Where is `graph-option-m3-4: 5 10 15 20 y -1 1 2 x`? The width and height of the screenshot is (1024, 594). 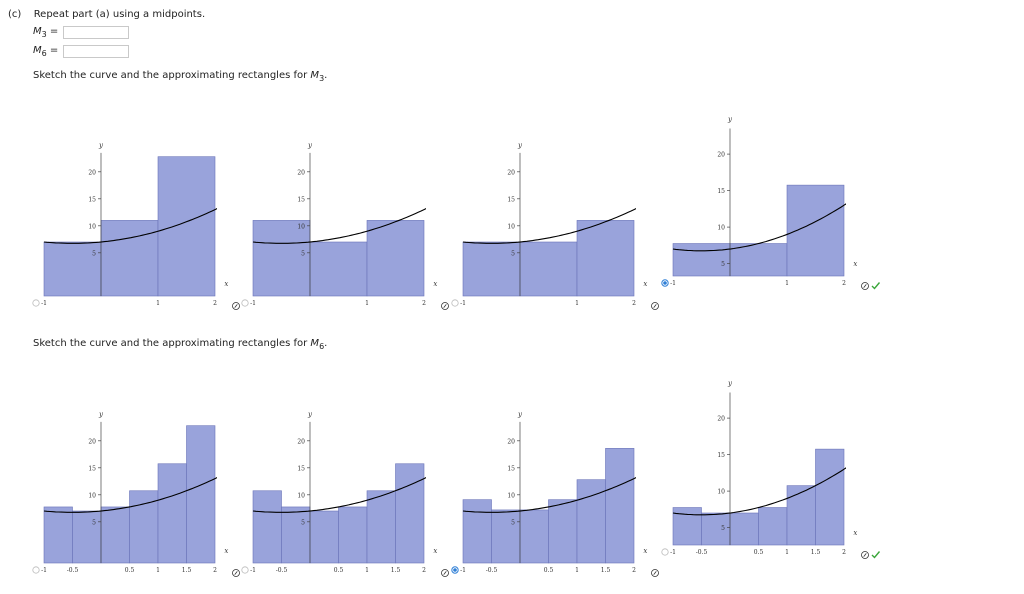 graph-option-m3-4: 5 10 15 20 y -1 1 2 x is located at coordinates (771, 202).